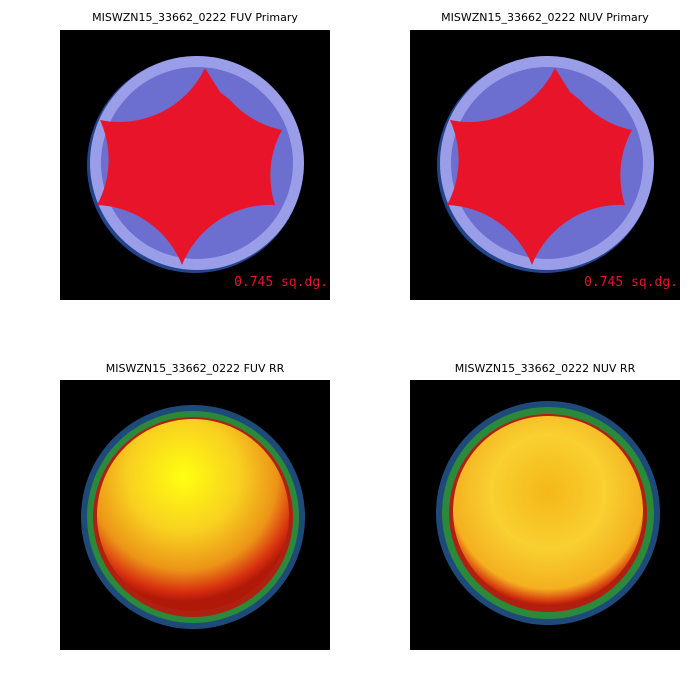  Describe the element at coordinates (195, 515) in the screenshot. I see `fuv-rr-image` at that location.